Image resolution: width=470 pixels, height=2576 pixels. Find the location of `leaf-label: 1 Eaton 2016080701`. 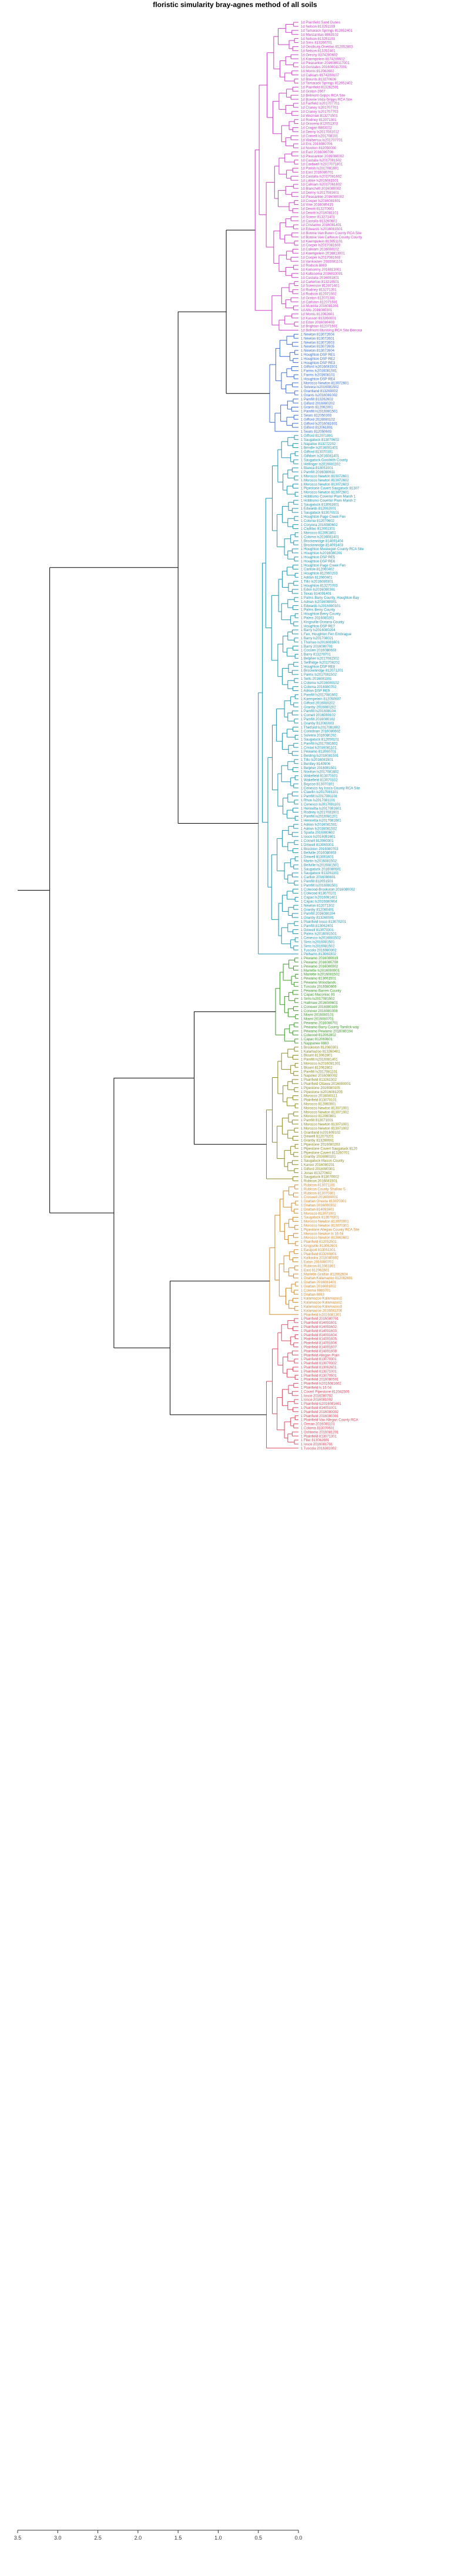

leaf-label: 1 Eaton 2016080701 is located at coordinates (318, 1263).